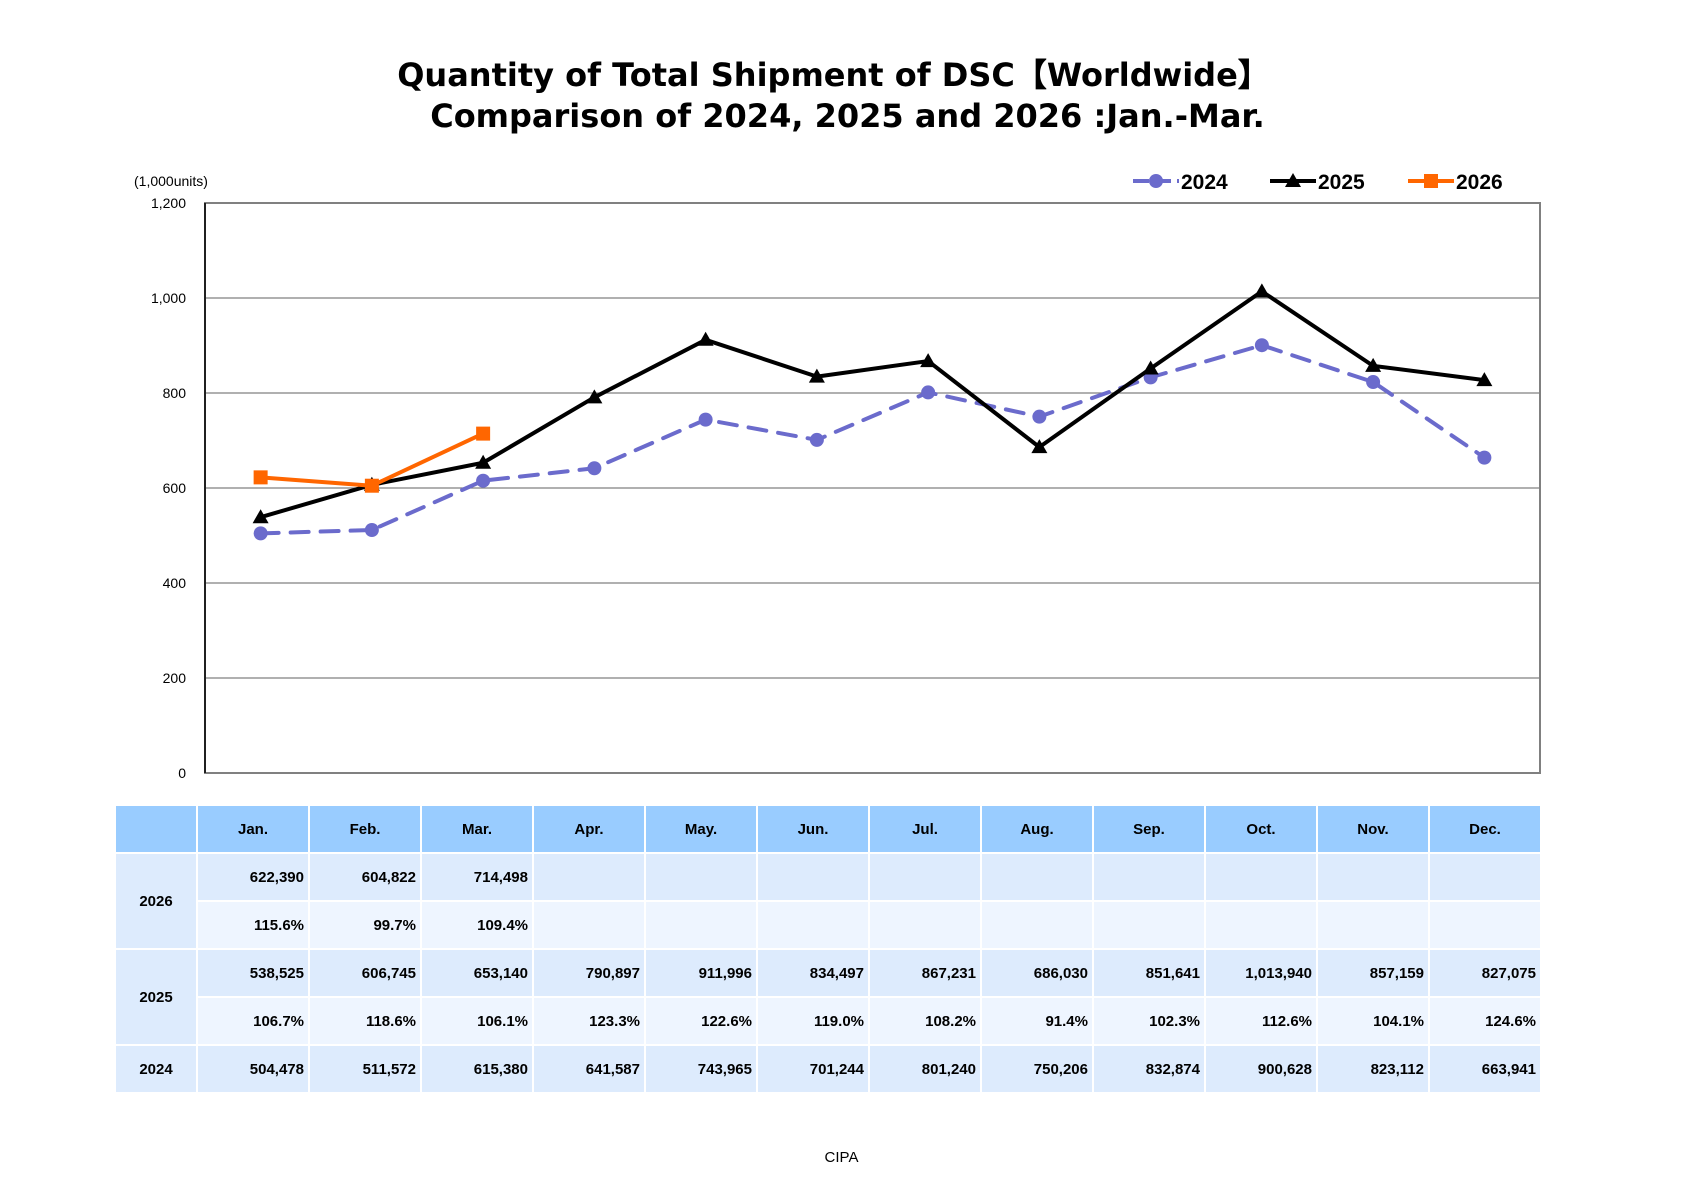 The width and height of the screenshot is (1683, 1190). Describe the element at coordinates (175, 678) in the screenshot. I see `y-tick-label: 200` at that location.